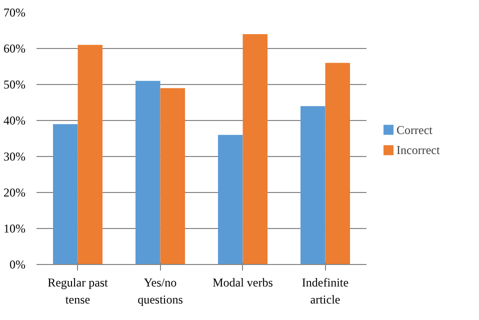 The image size is (479, 320). Describe the element at coordinates (15, 157) in the screenshot. I see `y-tick-label: 30%` at that location.